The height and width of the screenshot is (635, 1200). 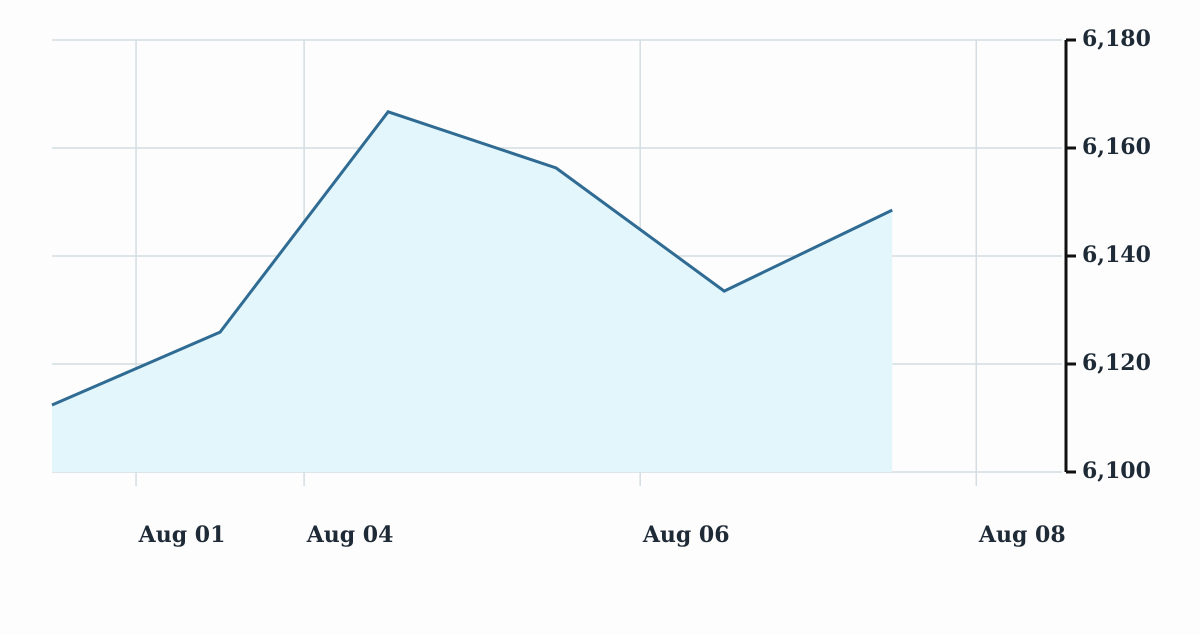 I want to click on x-tick-label: Aug 01, so click(x=182, y=535).